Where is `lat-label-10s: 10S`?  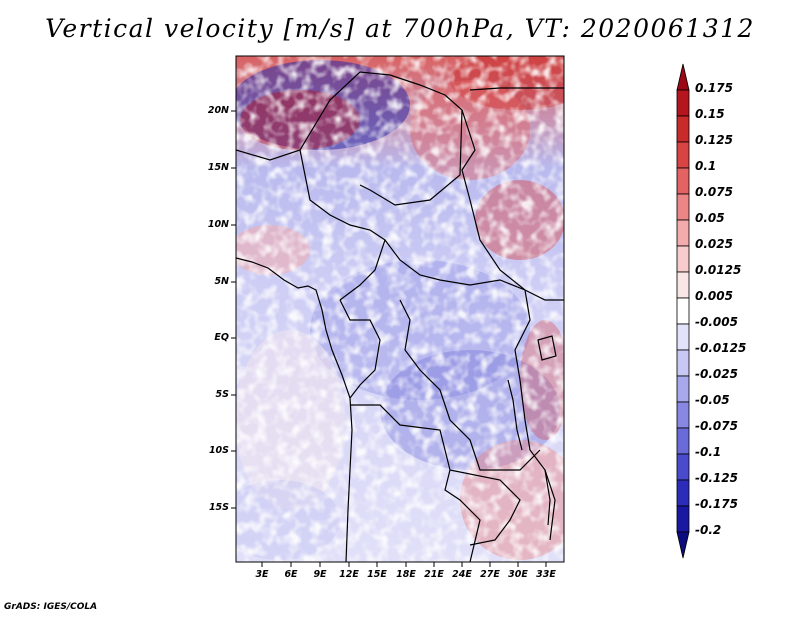
lat-label-10s: 10S is located at coordinates (218, 450).